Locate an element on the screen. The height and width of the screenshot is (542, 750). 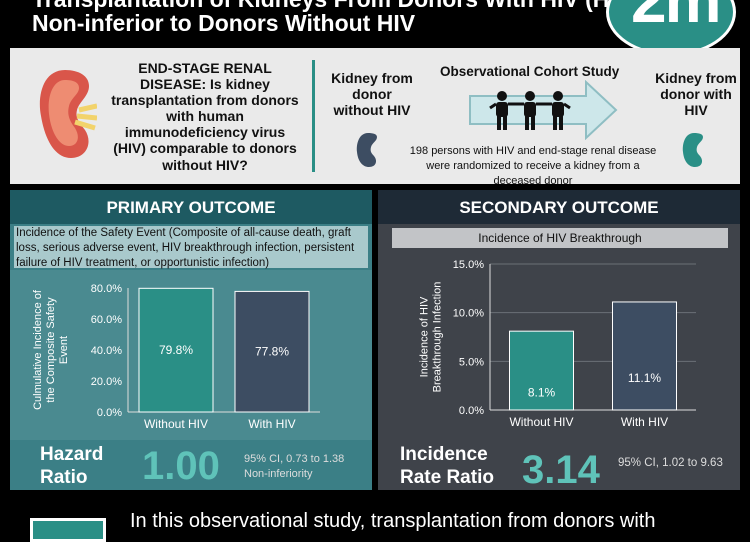
y-axis-label-line: Culmulative Incidence of is located at coordinates (38, 349).